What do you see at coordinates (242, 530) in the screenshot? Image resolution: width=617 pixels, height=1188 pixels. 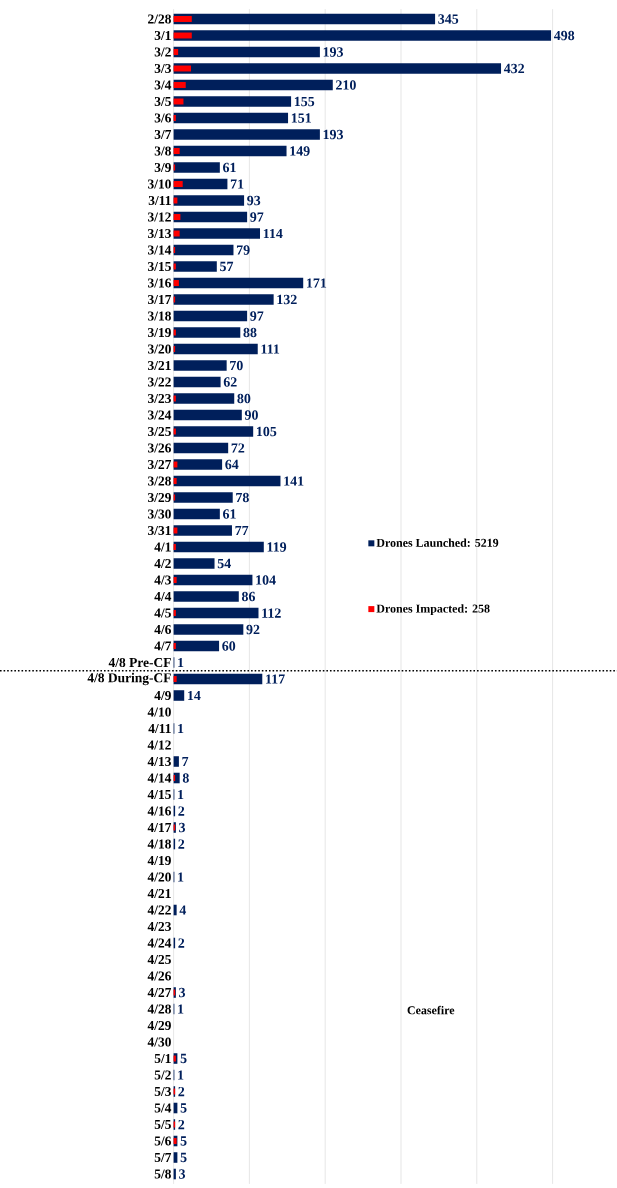 I see `data-label: 77` at bounding box center [242, 530].